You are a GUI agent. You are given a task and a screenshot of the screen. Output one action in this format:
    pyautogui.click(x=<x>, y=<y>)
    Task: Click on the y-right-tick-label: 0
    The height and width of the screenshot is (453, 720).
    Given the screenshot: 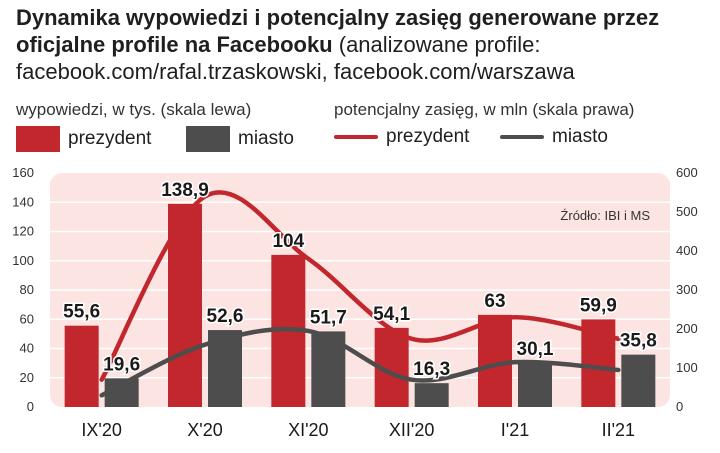 What is the action you would take?
    pyautogui.click(x=679, y=406)
    